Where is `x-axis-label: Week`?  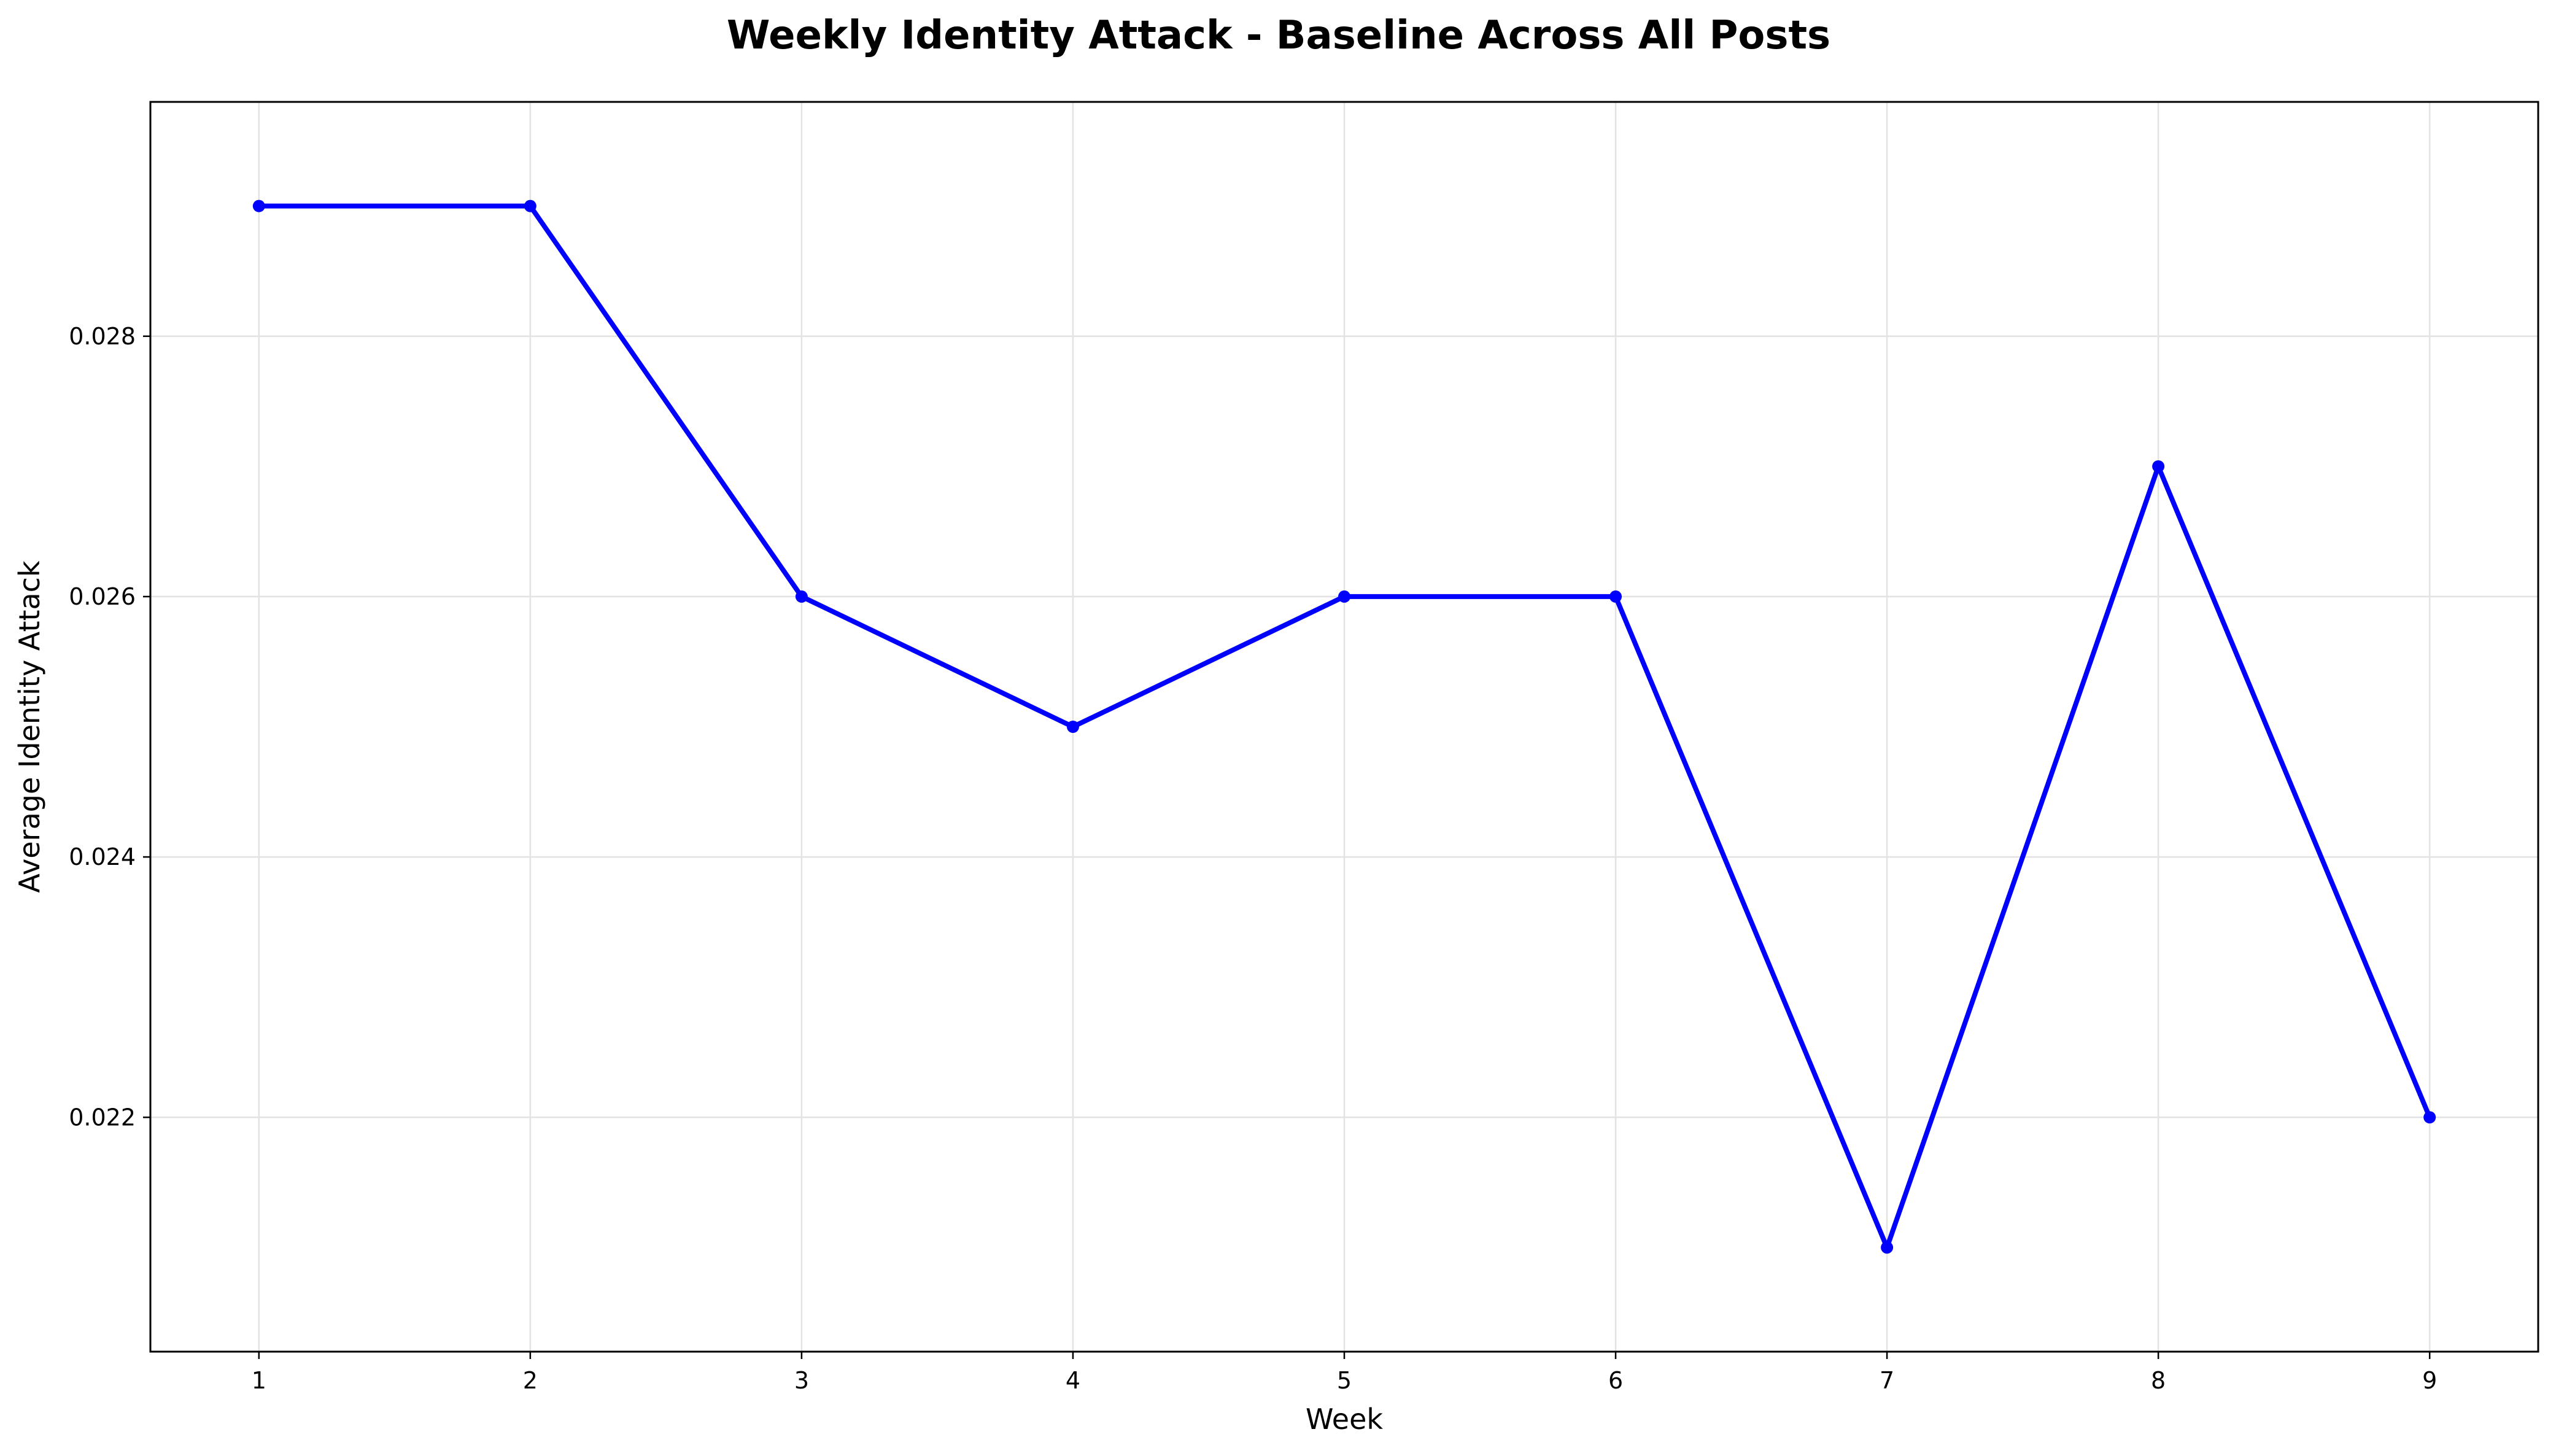
x-axis-label: Week is located at coordinates (1344, 1419).